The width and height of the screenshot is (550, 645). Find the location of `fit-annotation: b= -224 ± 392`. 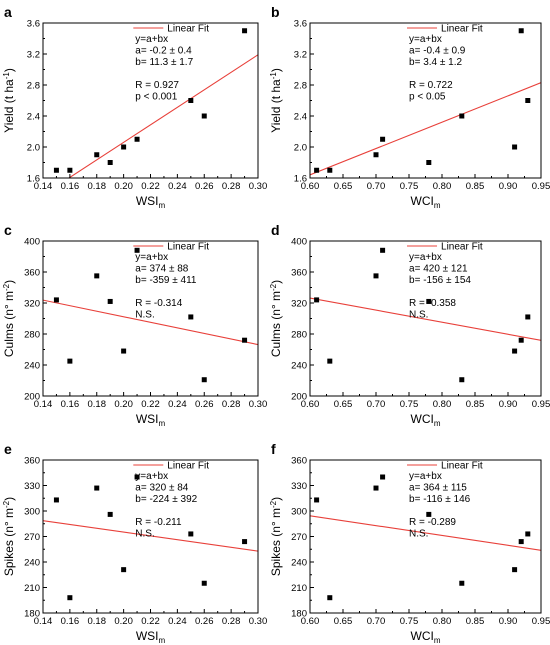

fit-annotation: b= -224 ± 392 is located at coordinates (166, 499).